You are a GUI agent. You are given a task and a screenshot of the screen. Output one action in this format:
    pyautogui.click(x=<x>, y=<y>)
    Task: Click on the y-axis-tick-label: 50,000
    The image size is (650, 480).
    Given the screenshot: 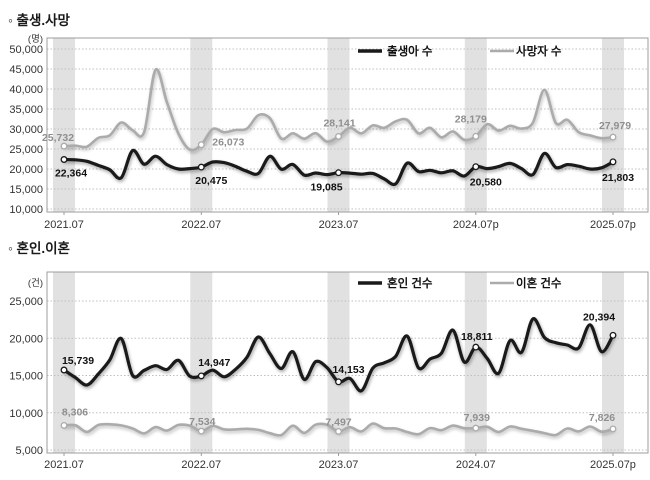 What is the action you would take?
    pyautogui.click(x=26, y=50)
    